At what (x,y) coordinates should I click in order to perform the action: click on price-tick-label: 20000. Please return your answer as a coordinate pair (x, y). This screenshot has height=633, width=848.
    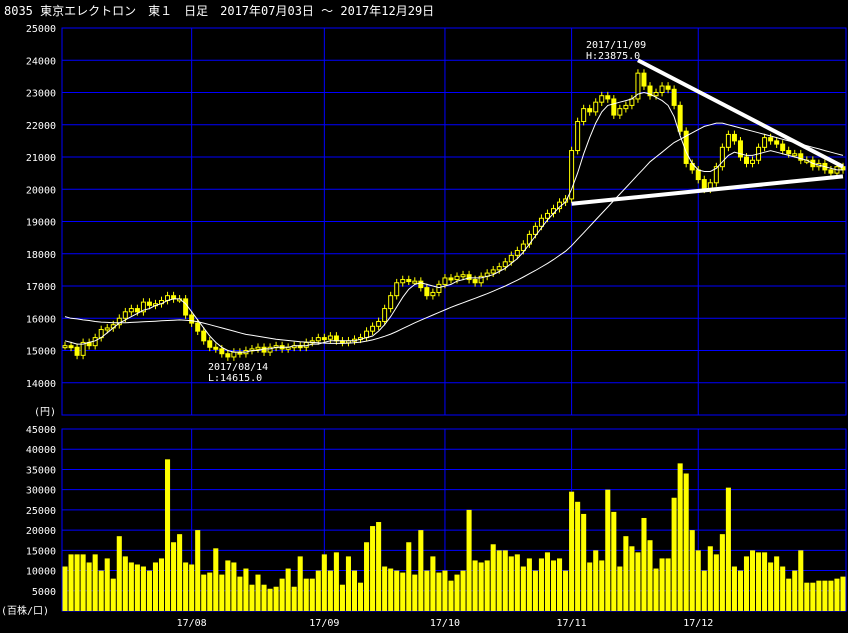
    Looking at the image, I should click on (41, 190).